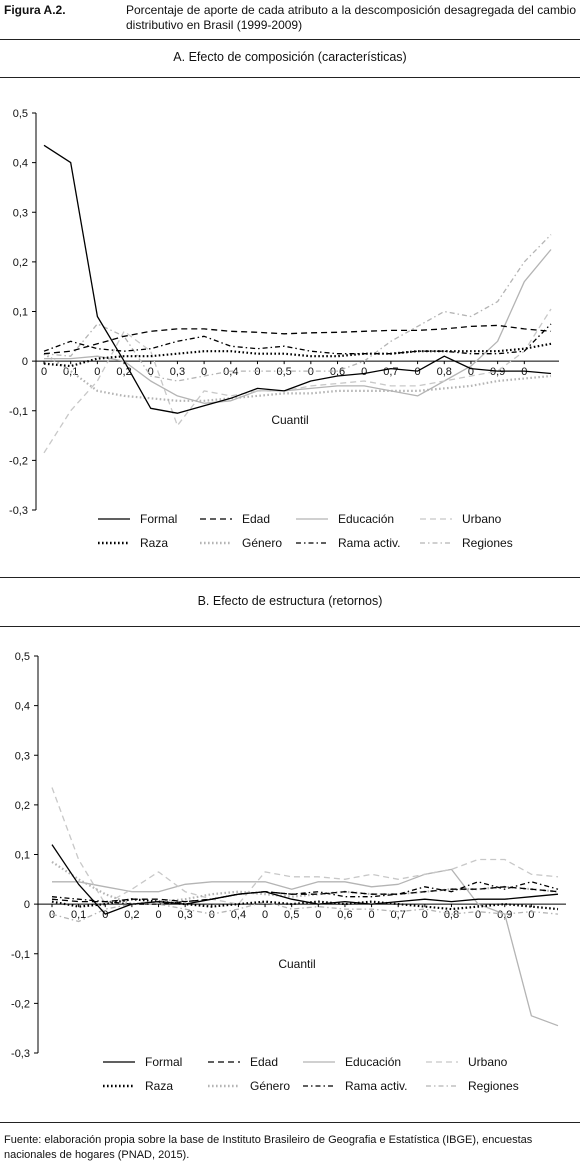  I want to click on series-line-formal, so click(305, 879).